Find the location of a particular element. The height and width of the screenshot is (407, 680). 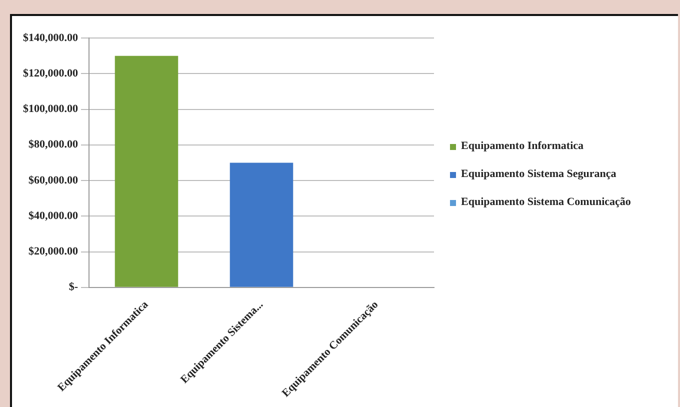

legend-label: Equipamento Sistema Comunicação is located at coordinates (546, 202).